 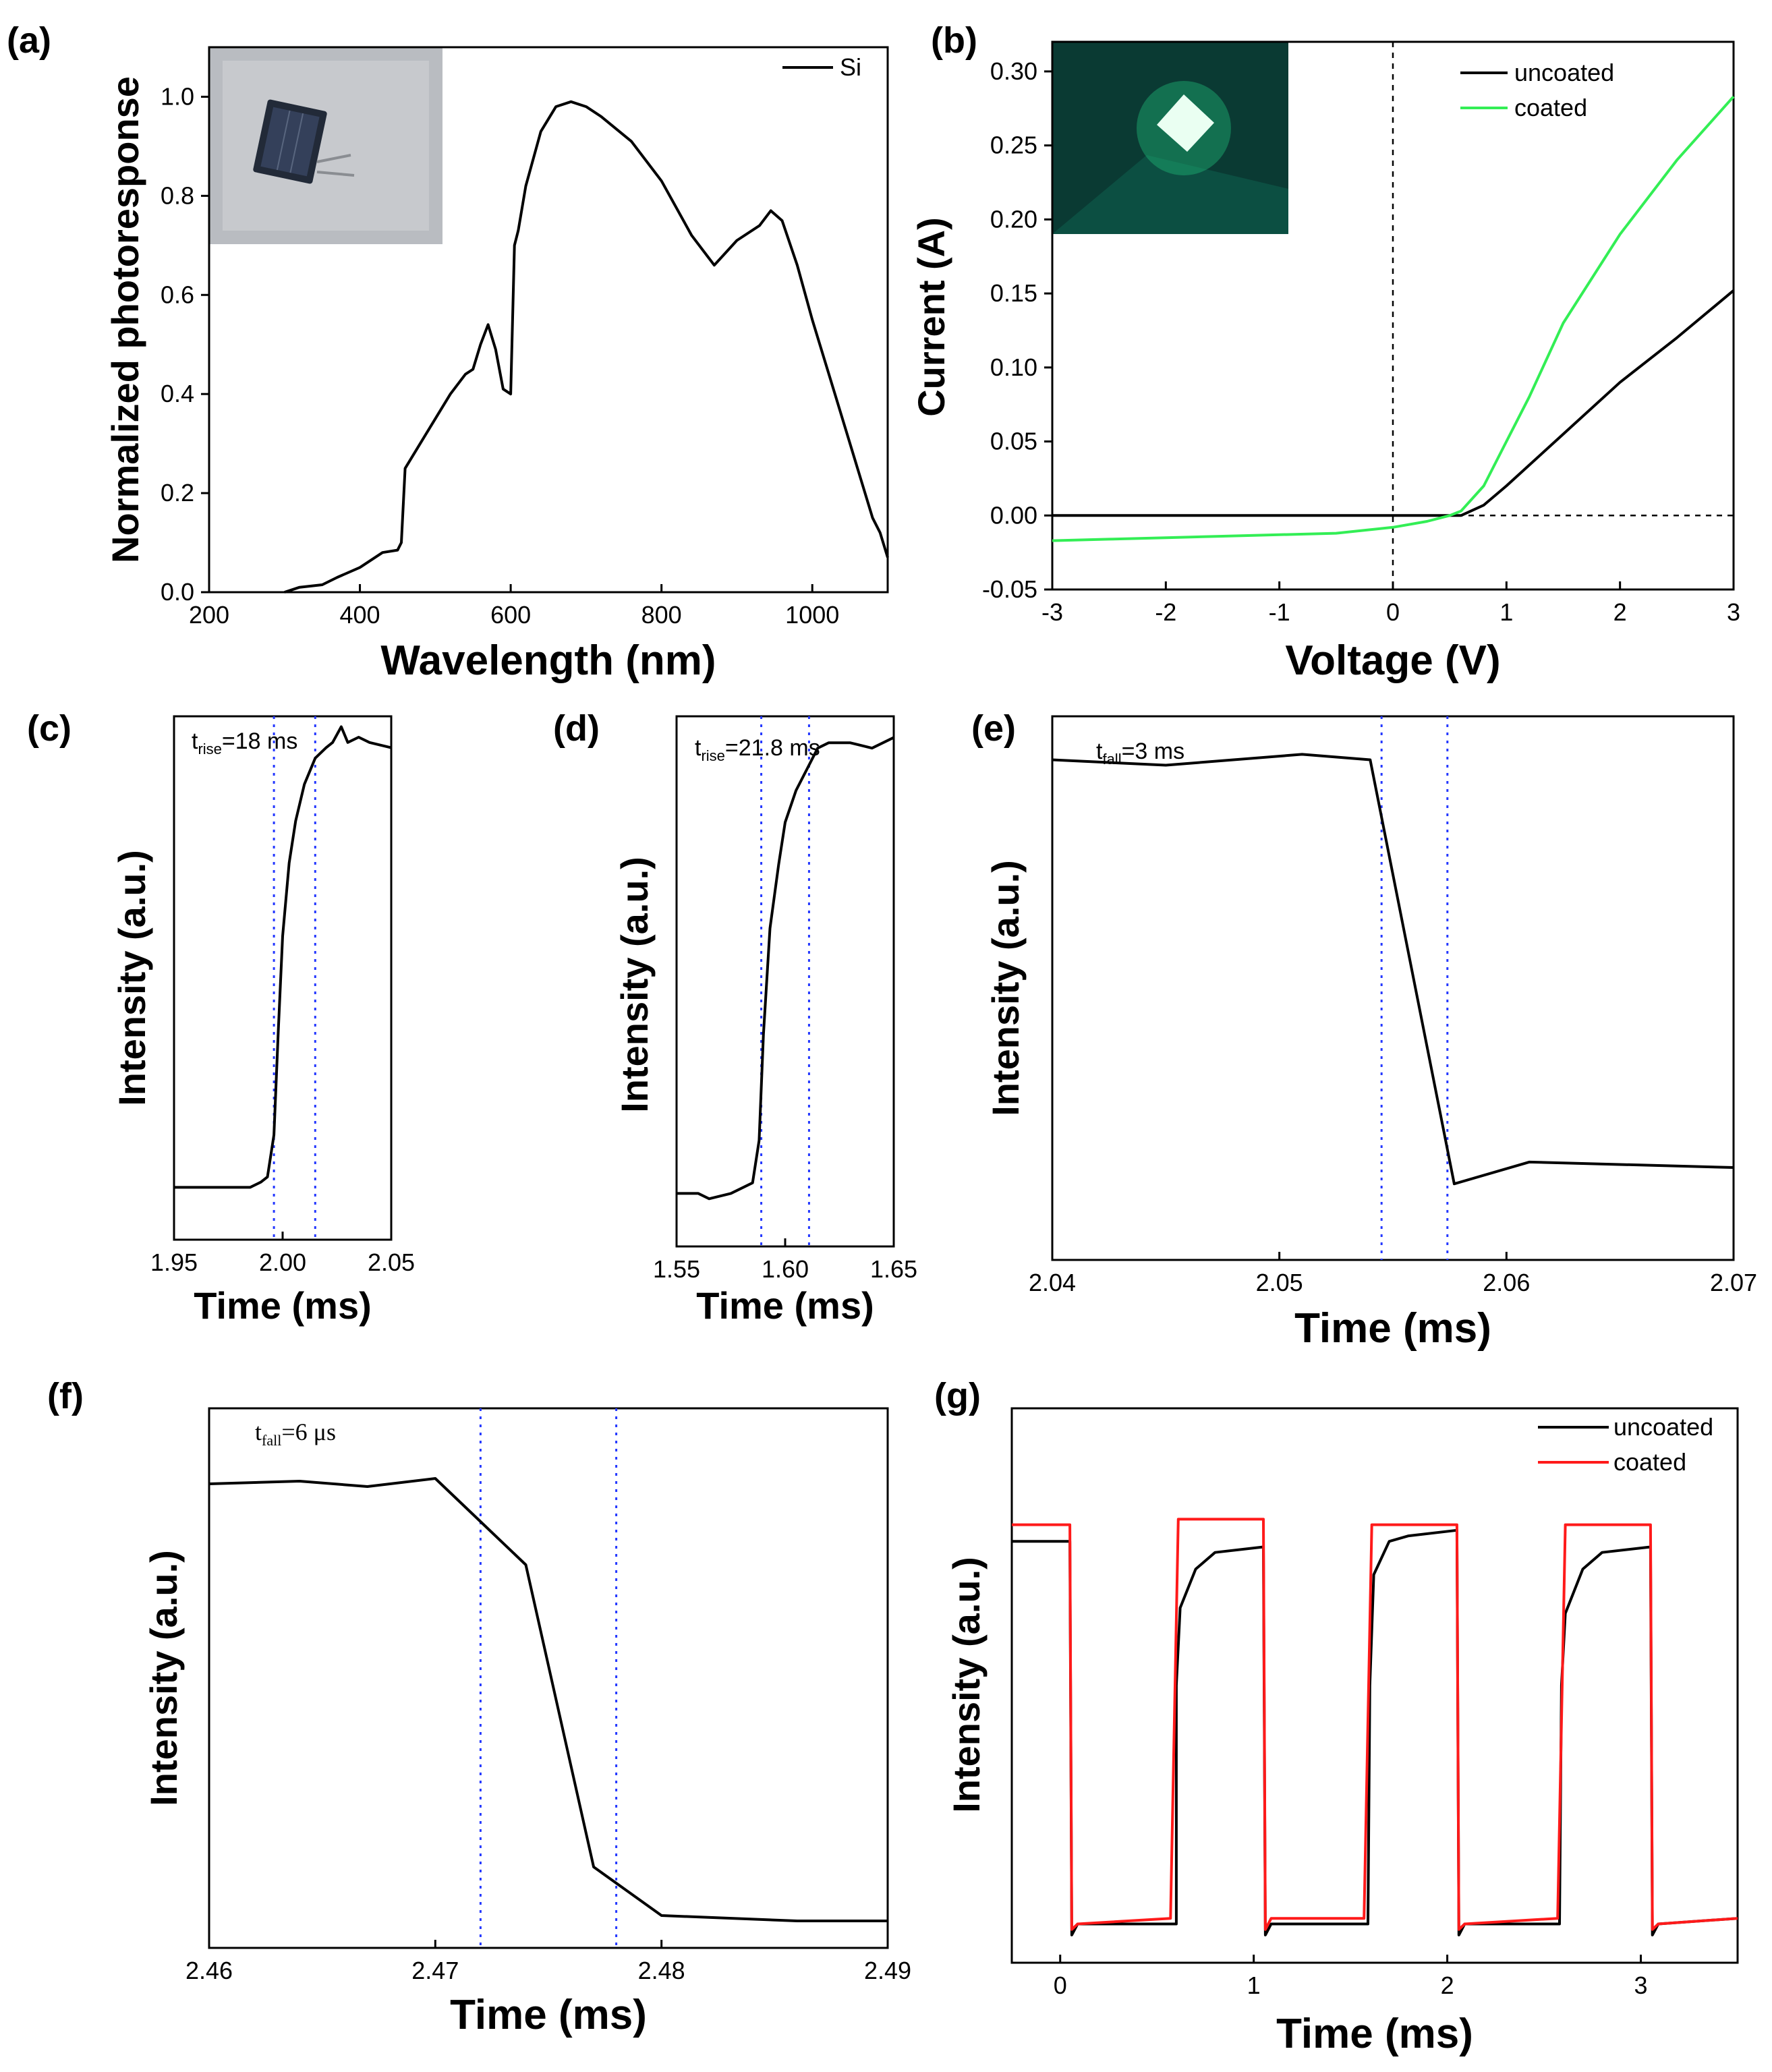 What do you see at coordinates (1013, 71) in the screenshot?
I see `y-tick-label: 0.30` at bounding box center [1013, 71].